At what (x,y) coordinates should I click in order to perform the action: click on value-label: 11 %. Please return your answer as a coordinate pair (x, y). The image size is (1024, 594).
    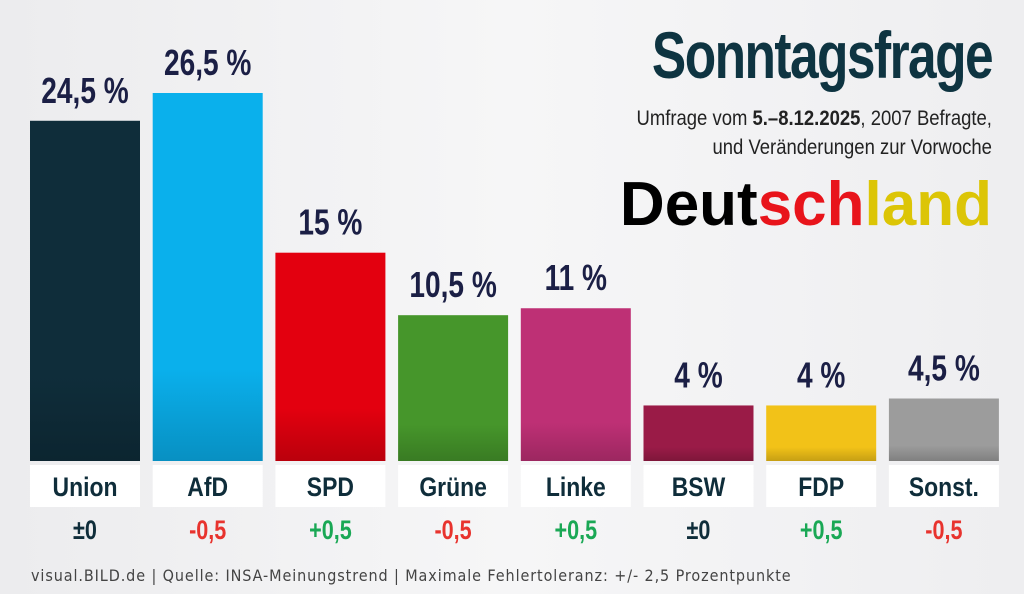
    Looking at the image, I should click on (576, 278).